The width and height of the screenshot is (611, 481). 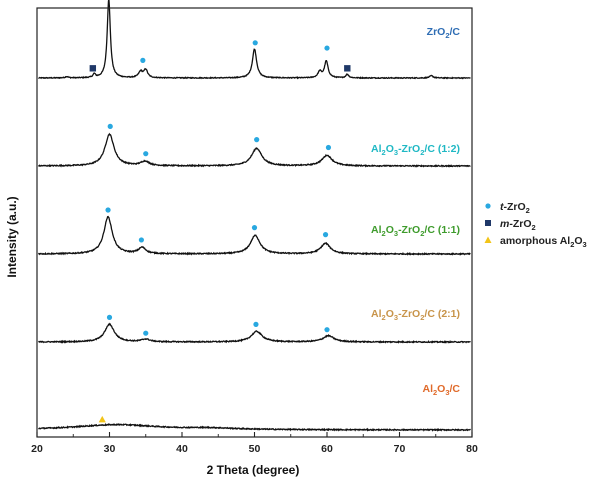 I want to click on x-tick-label-40: 40, so click(x=182, y=449).